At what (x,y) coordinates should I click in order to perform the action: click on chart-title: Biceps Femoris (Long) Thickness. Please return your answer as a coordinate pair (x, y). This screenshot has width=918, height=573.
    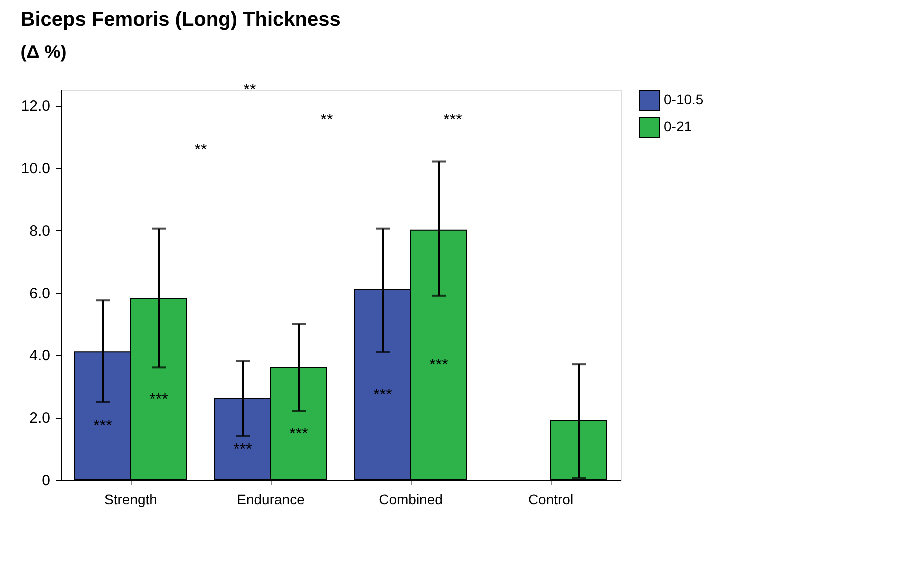
    Looking at the image, I should click on (180, 20).